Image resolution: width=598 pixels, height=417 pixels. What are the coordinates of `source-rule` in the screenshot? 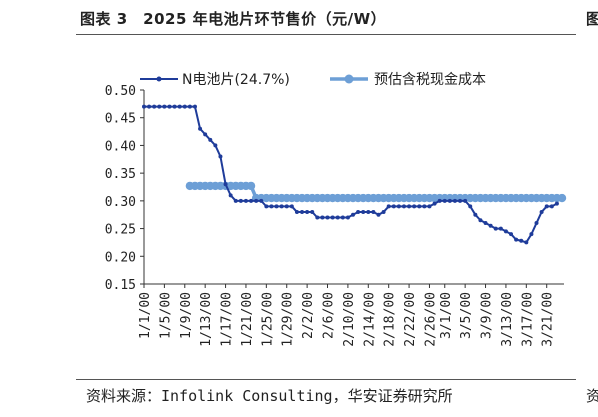 It's located at (326, 379).